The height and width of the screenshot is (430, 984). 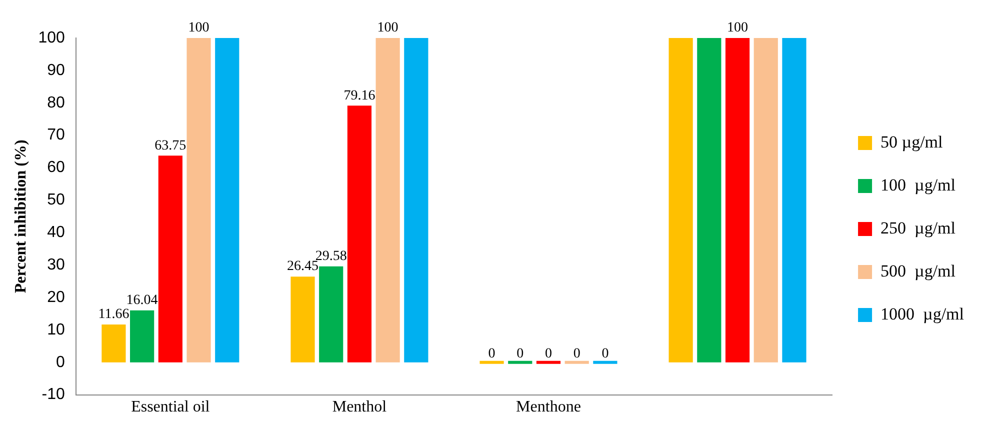 I want to click on y-tick-label: 80, so click(x=56, y=103).